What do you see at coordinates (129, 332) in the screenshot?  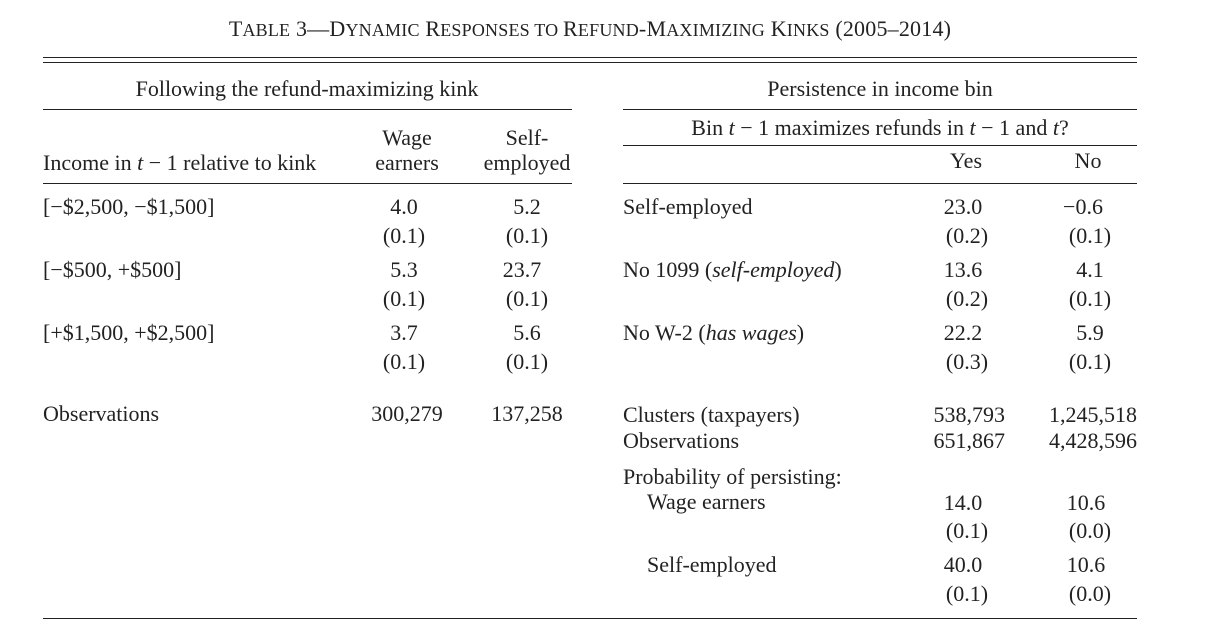 I see `row-label: [+$1,500, +$2,500]` at bounding box center [129, 332].